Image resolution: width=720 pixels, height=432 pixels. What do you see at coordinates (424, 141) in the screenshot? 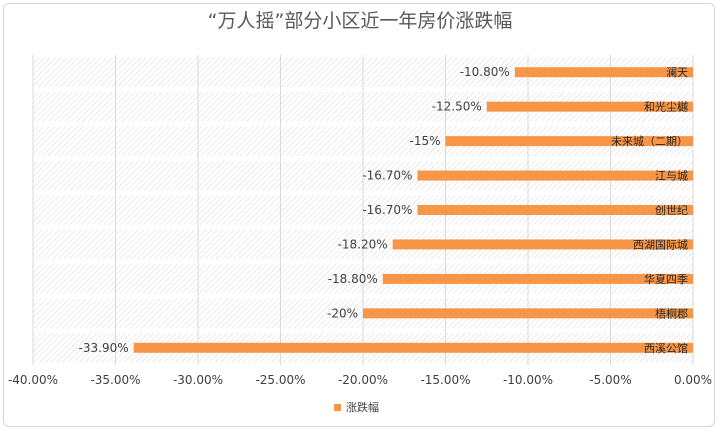
I see `value-label: -15%` at bounding box center [424, 141].